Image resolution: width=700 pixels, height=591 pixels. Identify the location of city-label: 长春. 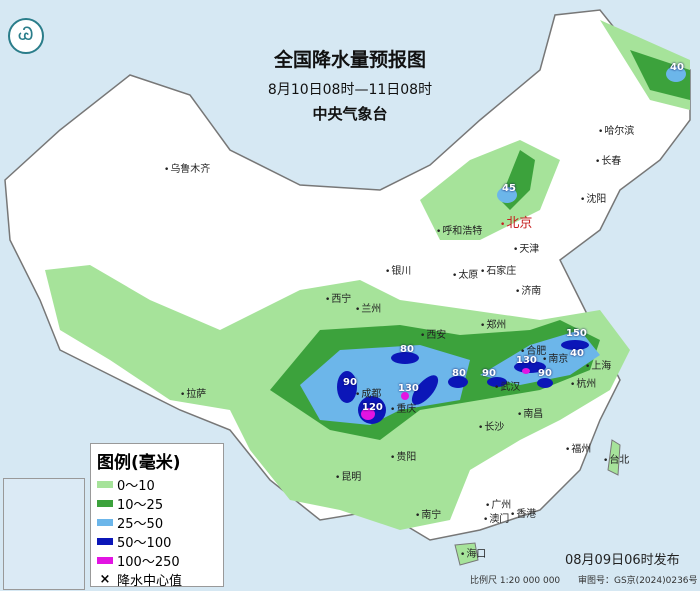
(608, 159).